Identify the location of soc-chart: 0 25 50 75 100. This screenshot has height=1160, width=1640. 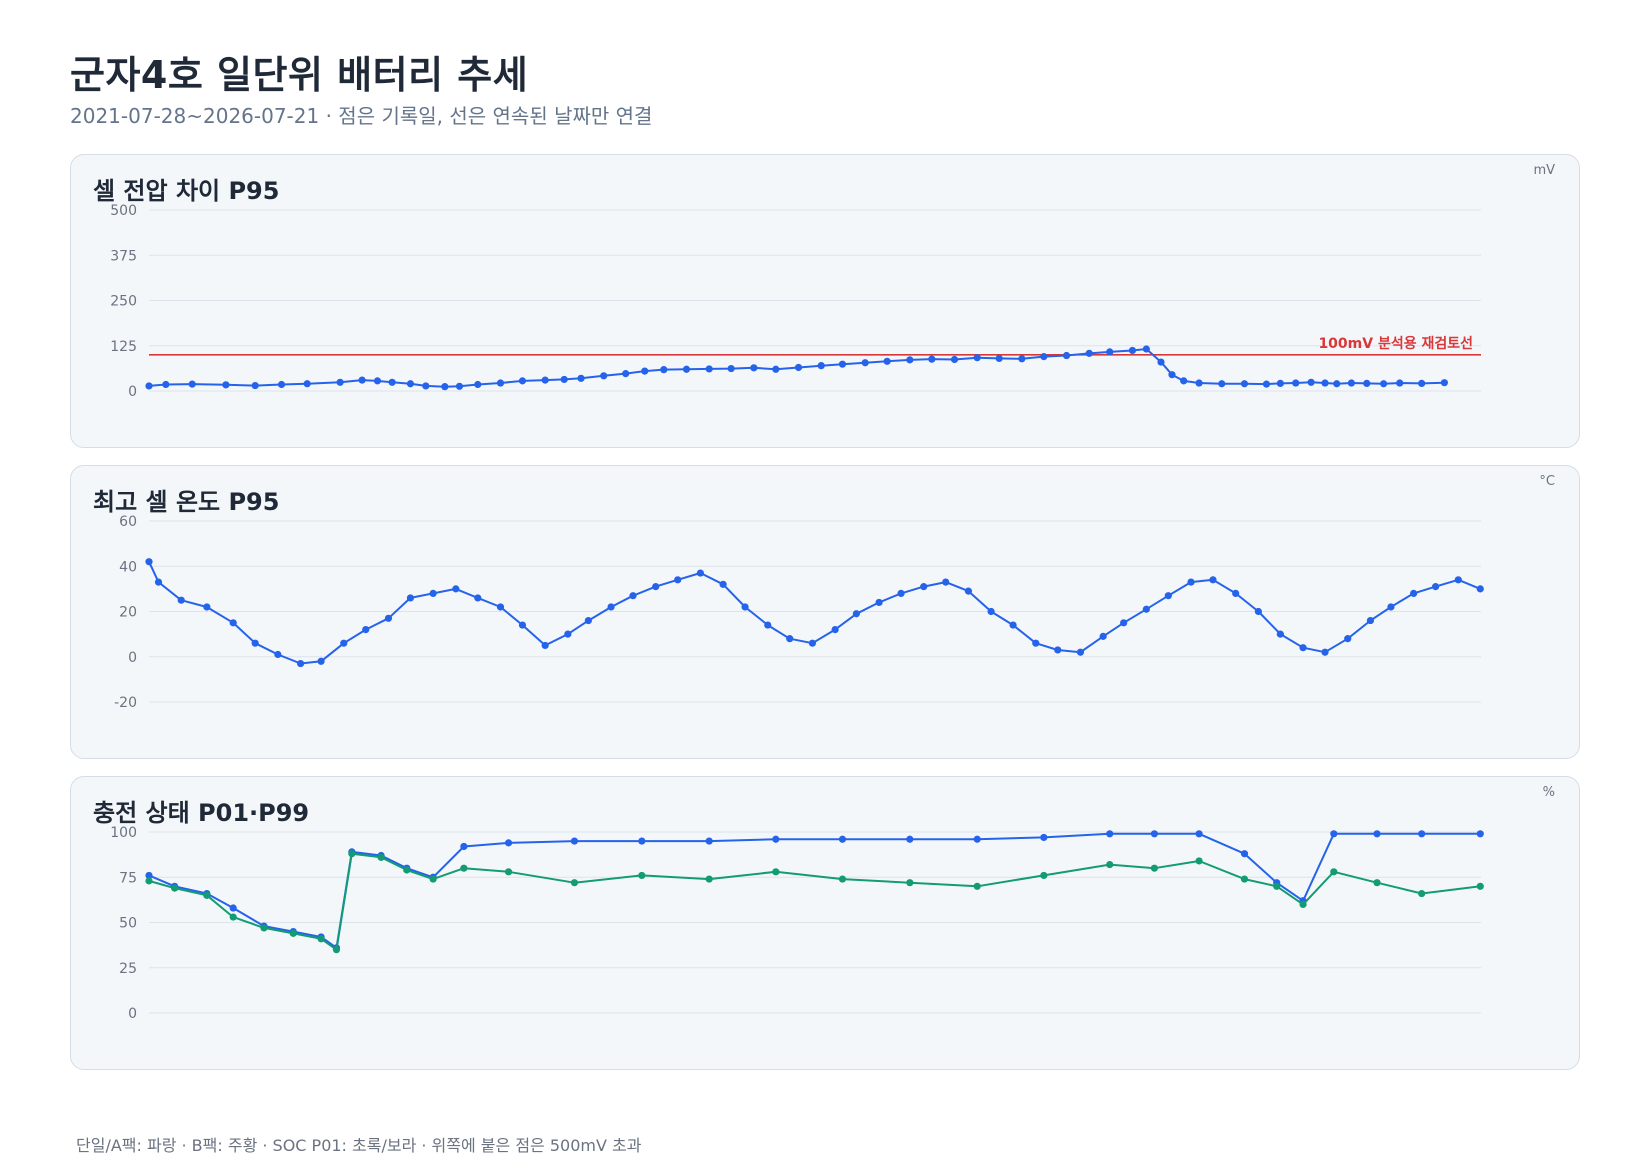
(797, 923).